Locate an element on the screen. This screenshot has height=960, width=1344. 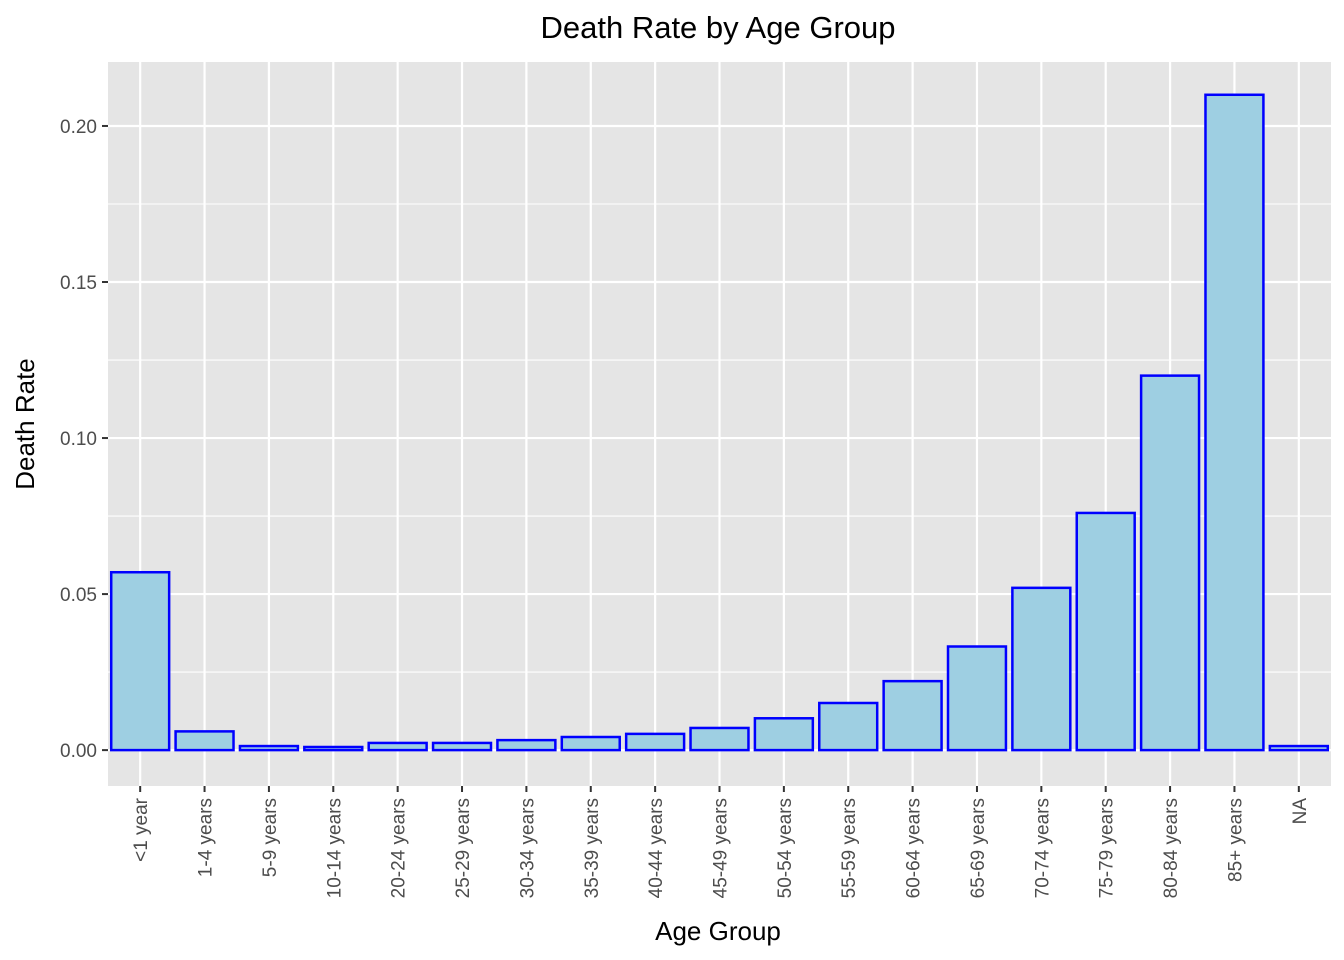
x-tick-label: 45-49 years is located at coordinates (721, 848).